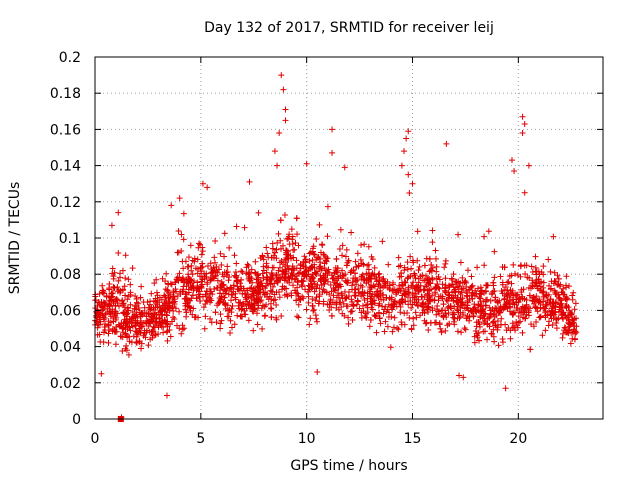 The image size is (640, 484). Describe the element at coordinates (153, 300) in the screenshot. I see `data-point-1946` at that location.